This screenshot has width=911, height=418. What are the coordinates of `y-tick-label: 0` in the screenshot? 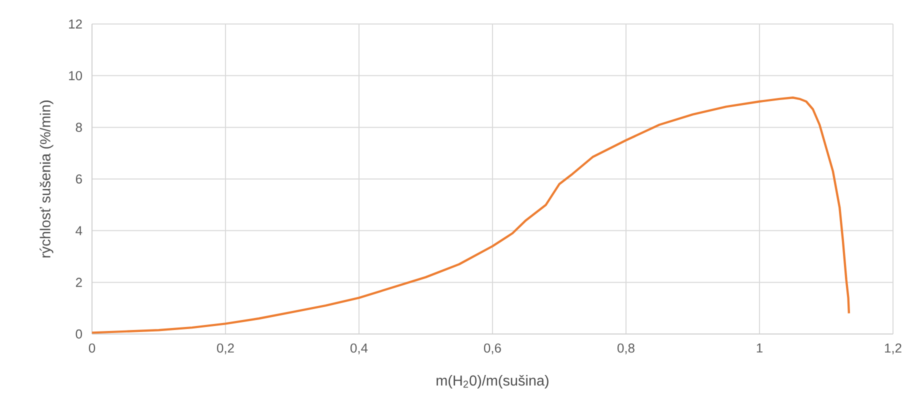 It's located at (79, 334).